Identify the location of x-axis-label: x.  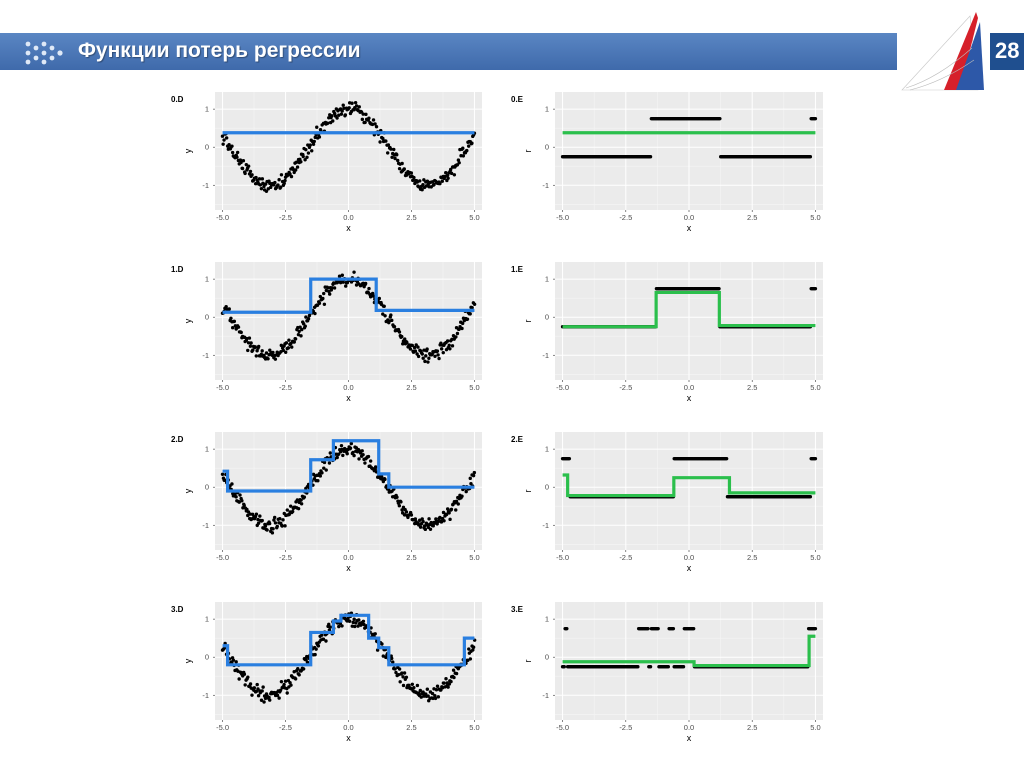
(689, 228).